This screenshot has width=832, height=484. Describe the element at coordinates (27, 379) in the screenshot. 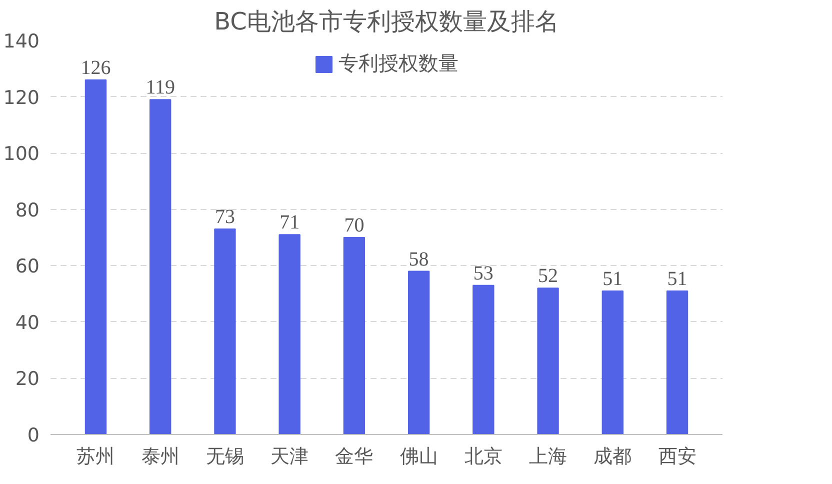

I see `y-tick-label: 20` at that location.